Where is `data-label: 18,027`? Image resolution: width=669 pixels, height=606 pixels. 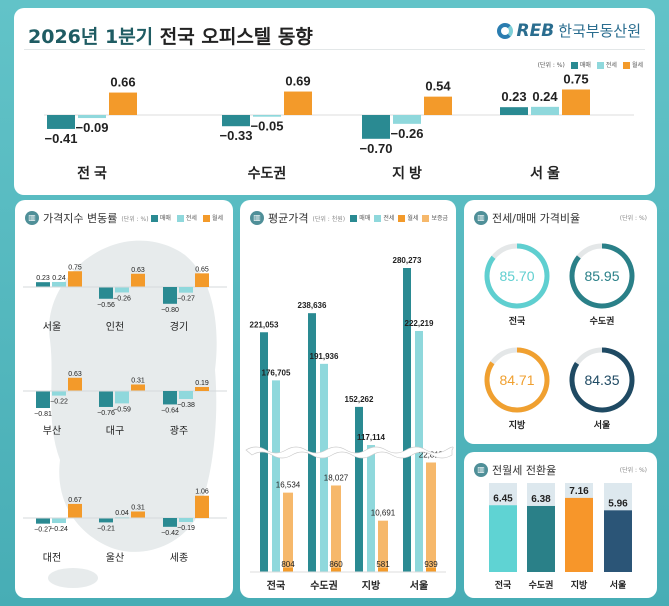 data-label: 18,027 is located at coordinates (336, 477).